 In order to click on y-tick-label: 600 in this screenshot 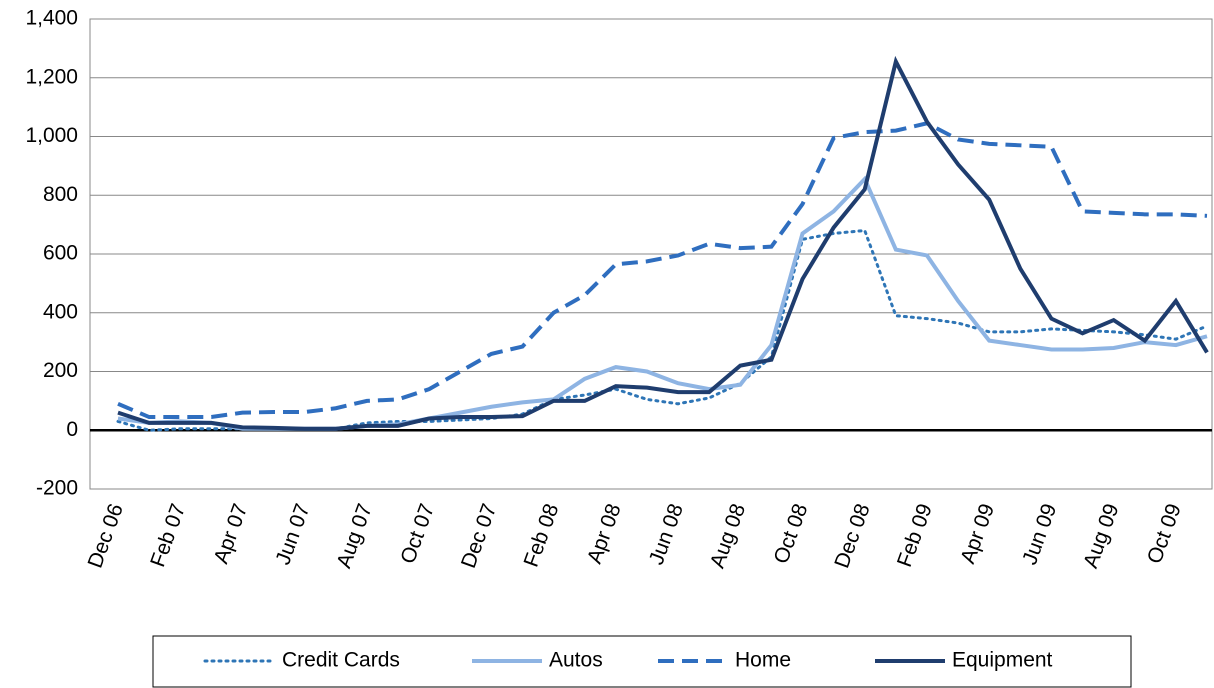, I will do `click(60, 253)`.